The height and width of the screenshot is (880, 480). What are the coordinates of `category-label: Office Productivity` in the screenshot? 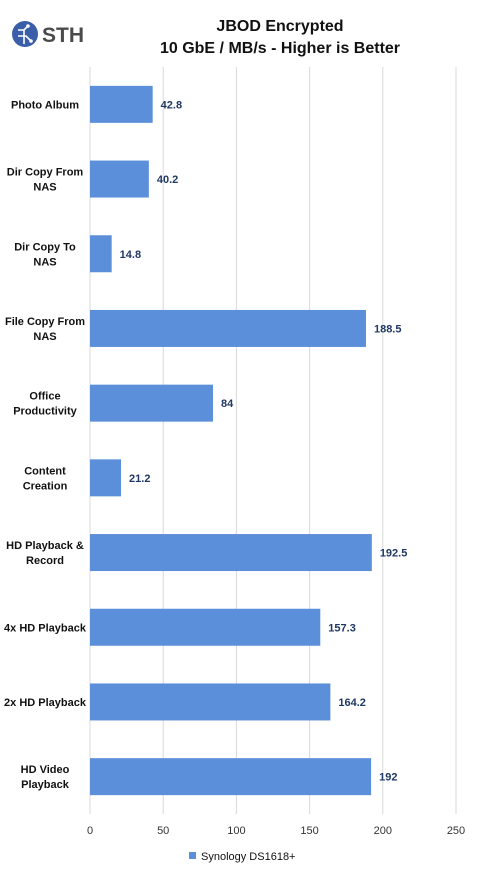 It's located at (45, 404).